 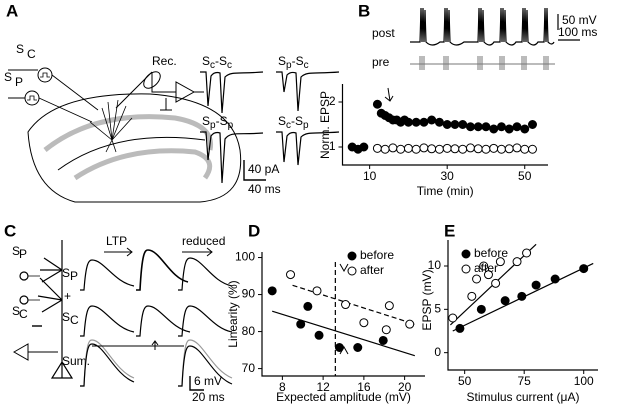 What do you see at coordinates (76, 361) in the screenshot?
I see `row-label: Sum.` at bounding box center [76, 361].